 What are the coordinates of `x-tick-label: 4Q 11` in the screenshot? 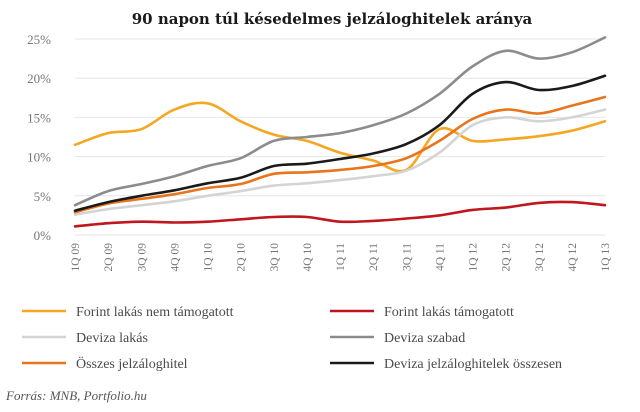 It's located at (440, 257).